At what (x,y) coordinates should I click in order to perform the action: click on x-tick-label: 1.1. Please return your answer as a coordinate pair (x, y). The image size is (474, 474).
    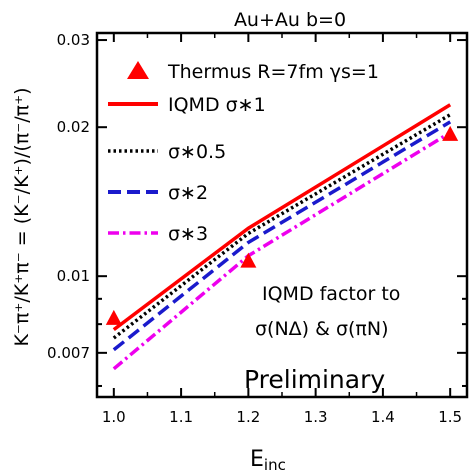
    Looking at the image, I should click on (181, 417).